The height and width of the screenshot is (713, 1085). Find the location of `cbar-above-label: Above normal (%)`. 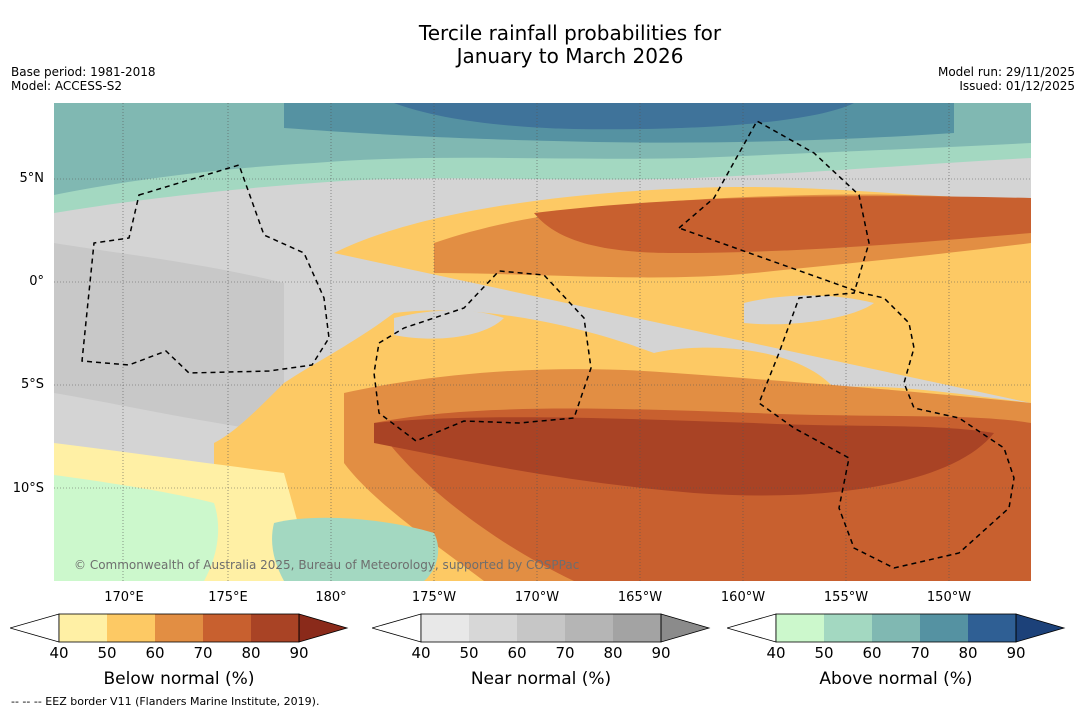

cbar-above-label: Above normal (%) is located at coordinates (896, 679).